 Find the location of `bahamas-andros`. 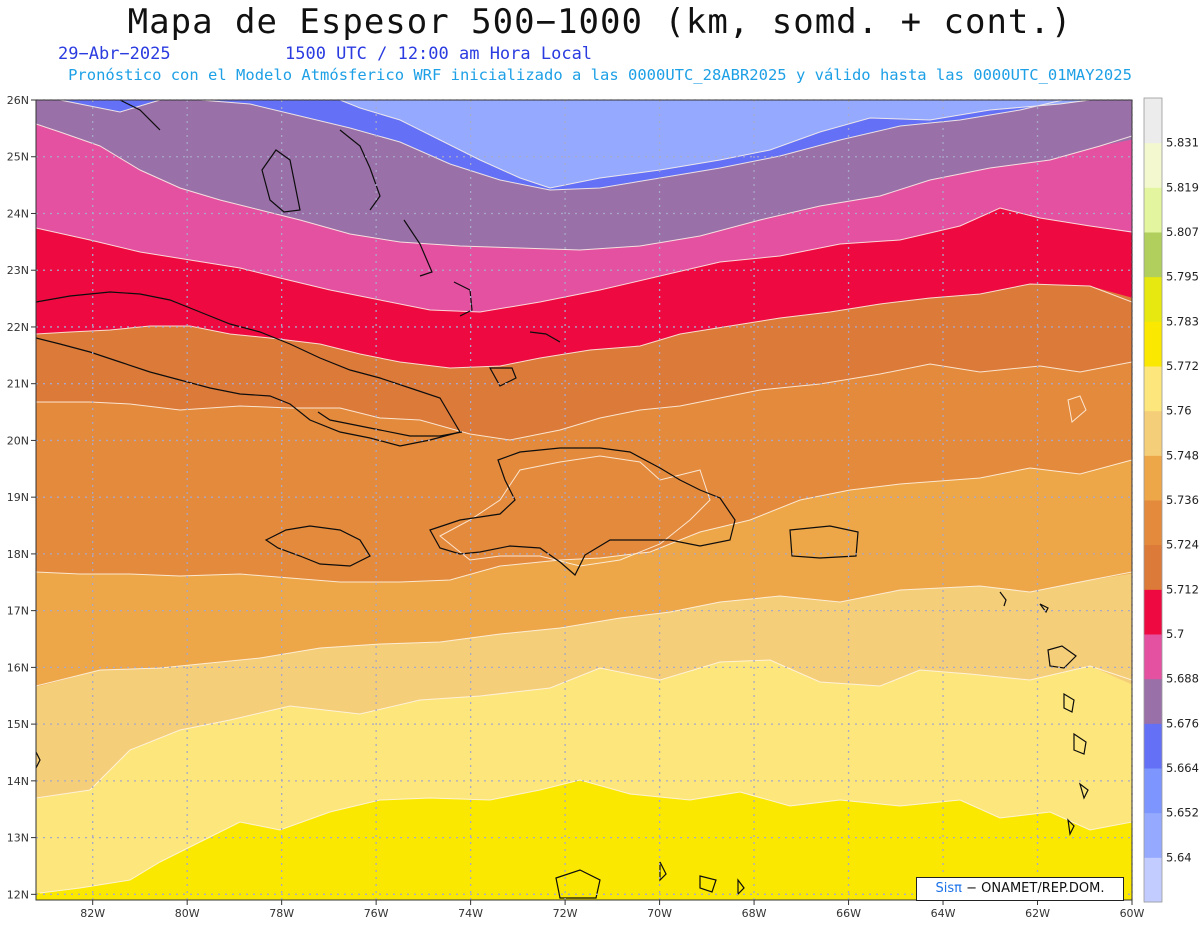

bahamas-andros is located at coordinates (281, 181).